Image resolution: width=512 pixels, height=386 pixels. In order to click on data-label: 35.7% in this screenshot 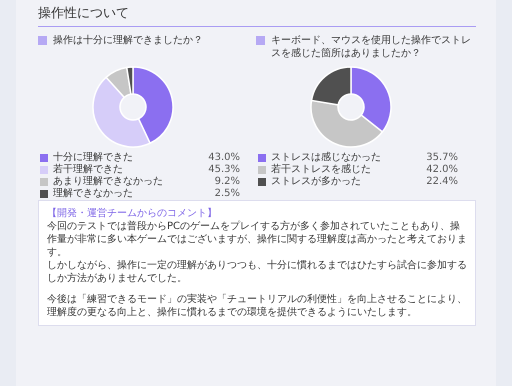, I will do `click(442, 158)`.